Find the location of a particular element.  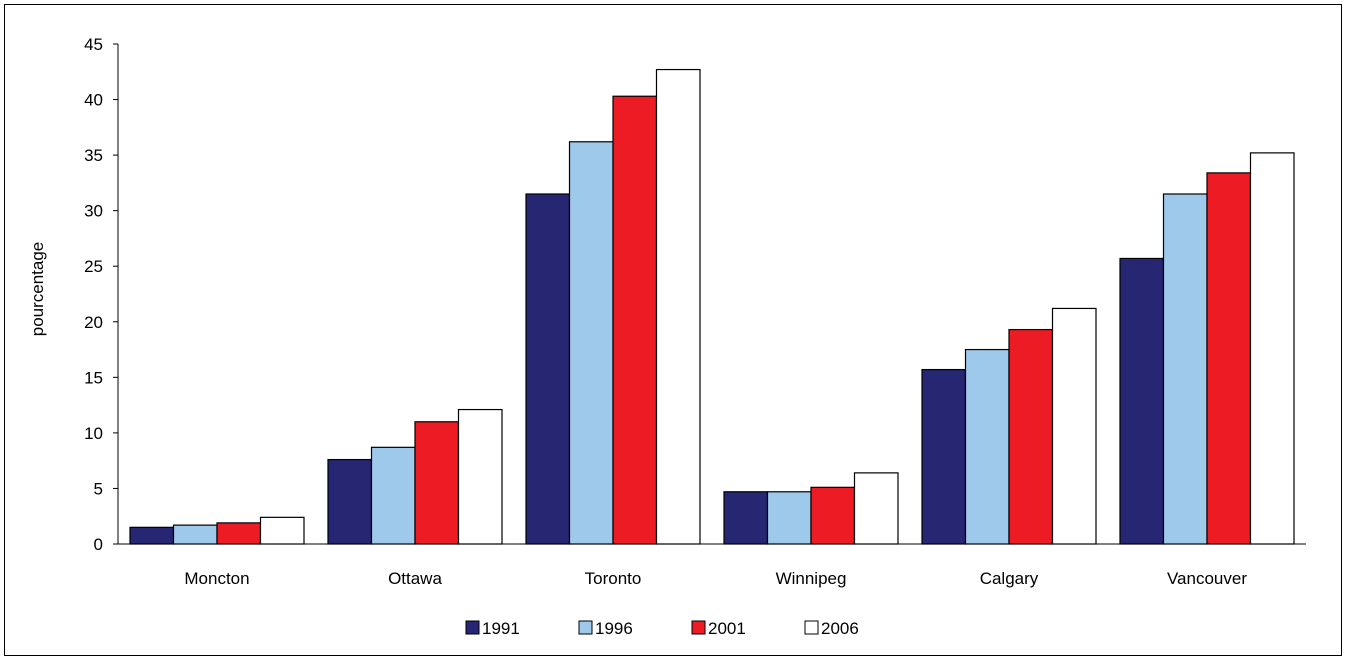

bar-winnipeg-2006 is located at coordinates (876, 508).